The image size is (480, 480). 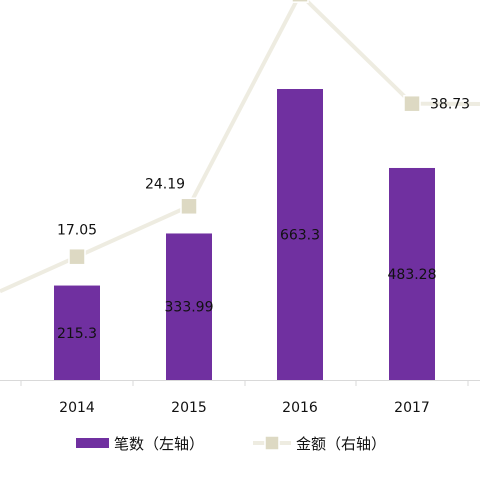 What do you see at coordinates (231, 444) in the screenshot?
I see `legend: 笔数（左轴） 金额（右轴）` at bounding box center [231, 444].